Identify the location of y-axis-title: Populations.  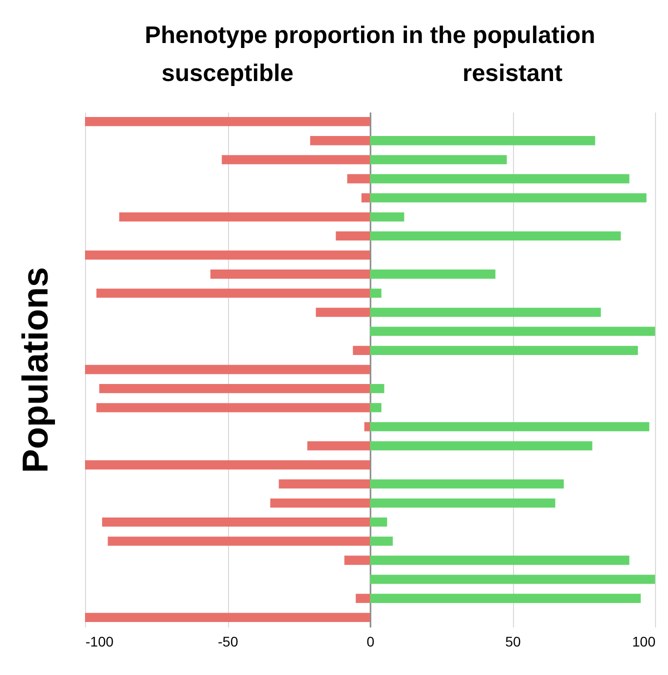
(35, 370).